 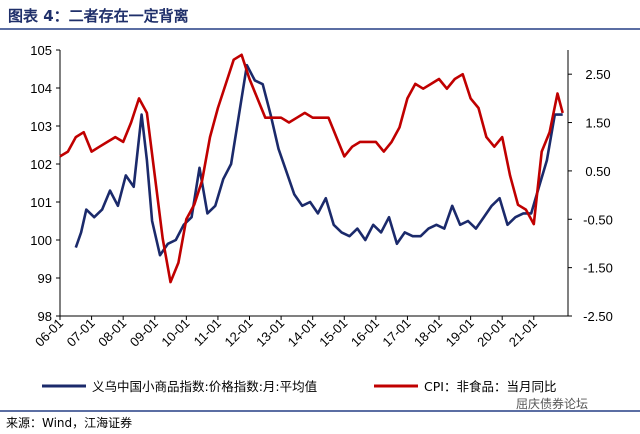 What do you see at coordinates (41, 240) in the screenshot?
I see `left-tick-label: 100` at bounding box center [41, 240].